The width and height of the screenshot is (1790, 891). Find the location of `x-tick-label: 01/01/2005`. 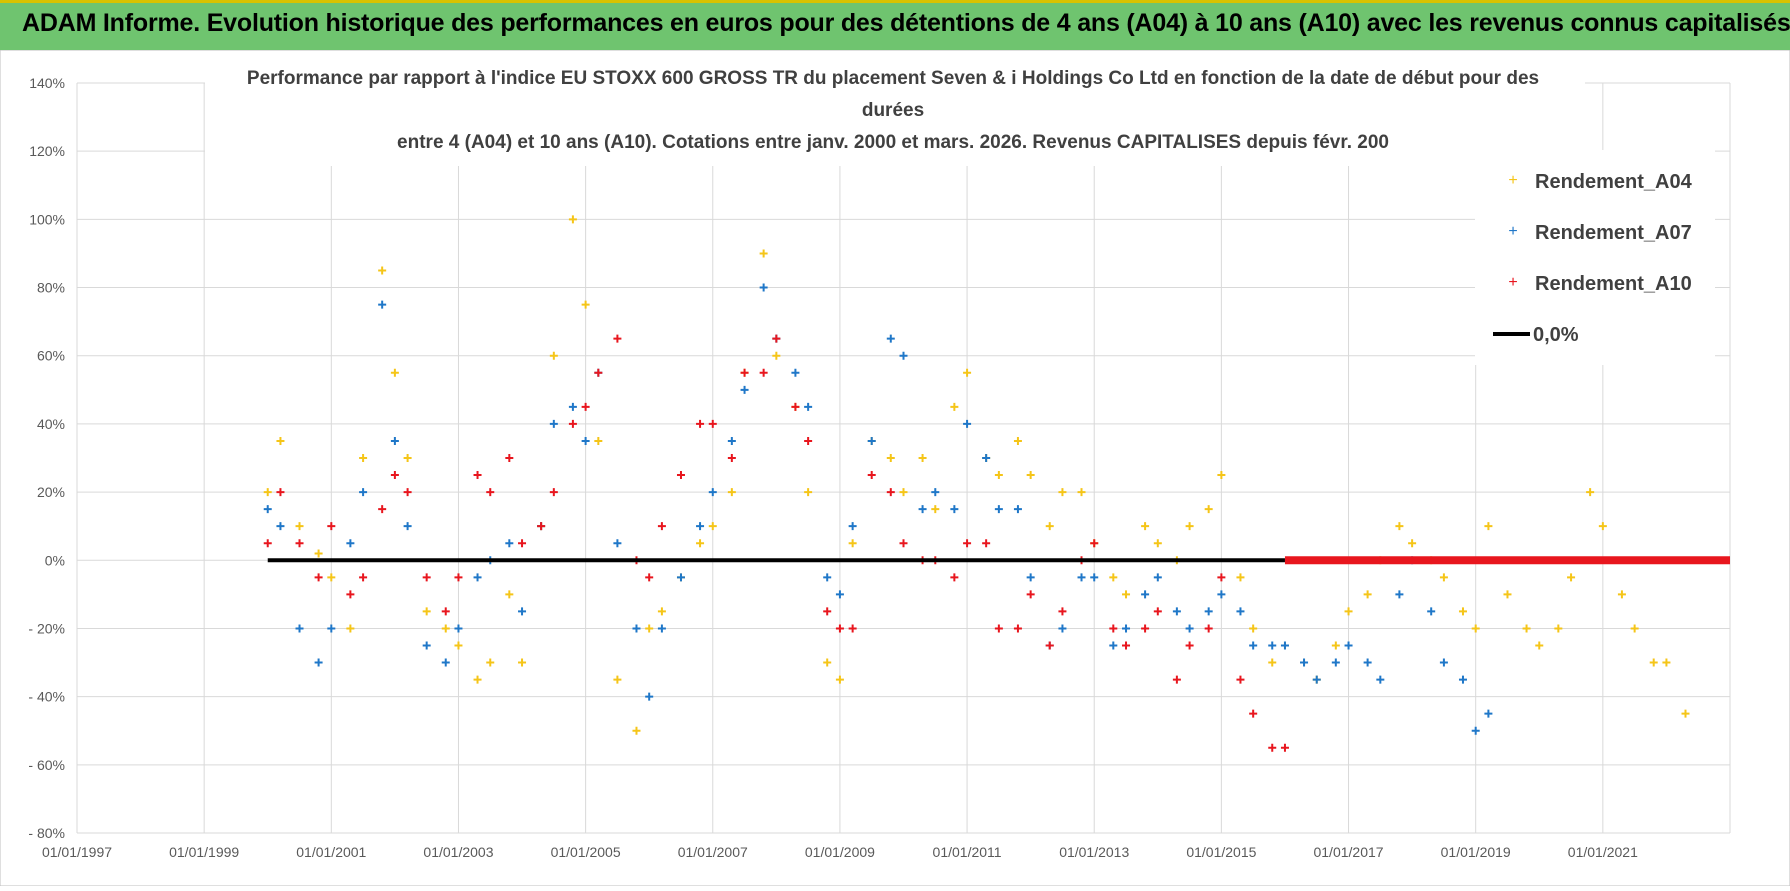

x-tick-label: 01/01/2005 is located at coordinates (586, 852).